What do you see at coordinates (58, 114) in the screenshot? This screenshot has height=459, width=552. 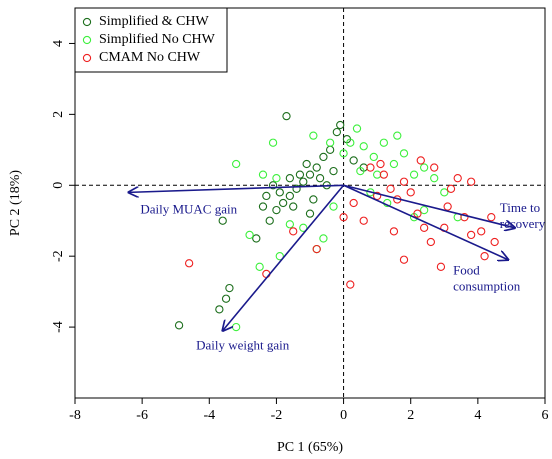 I see `y-tick-label: 2` at bounding box center [58, 114].